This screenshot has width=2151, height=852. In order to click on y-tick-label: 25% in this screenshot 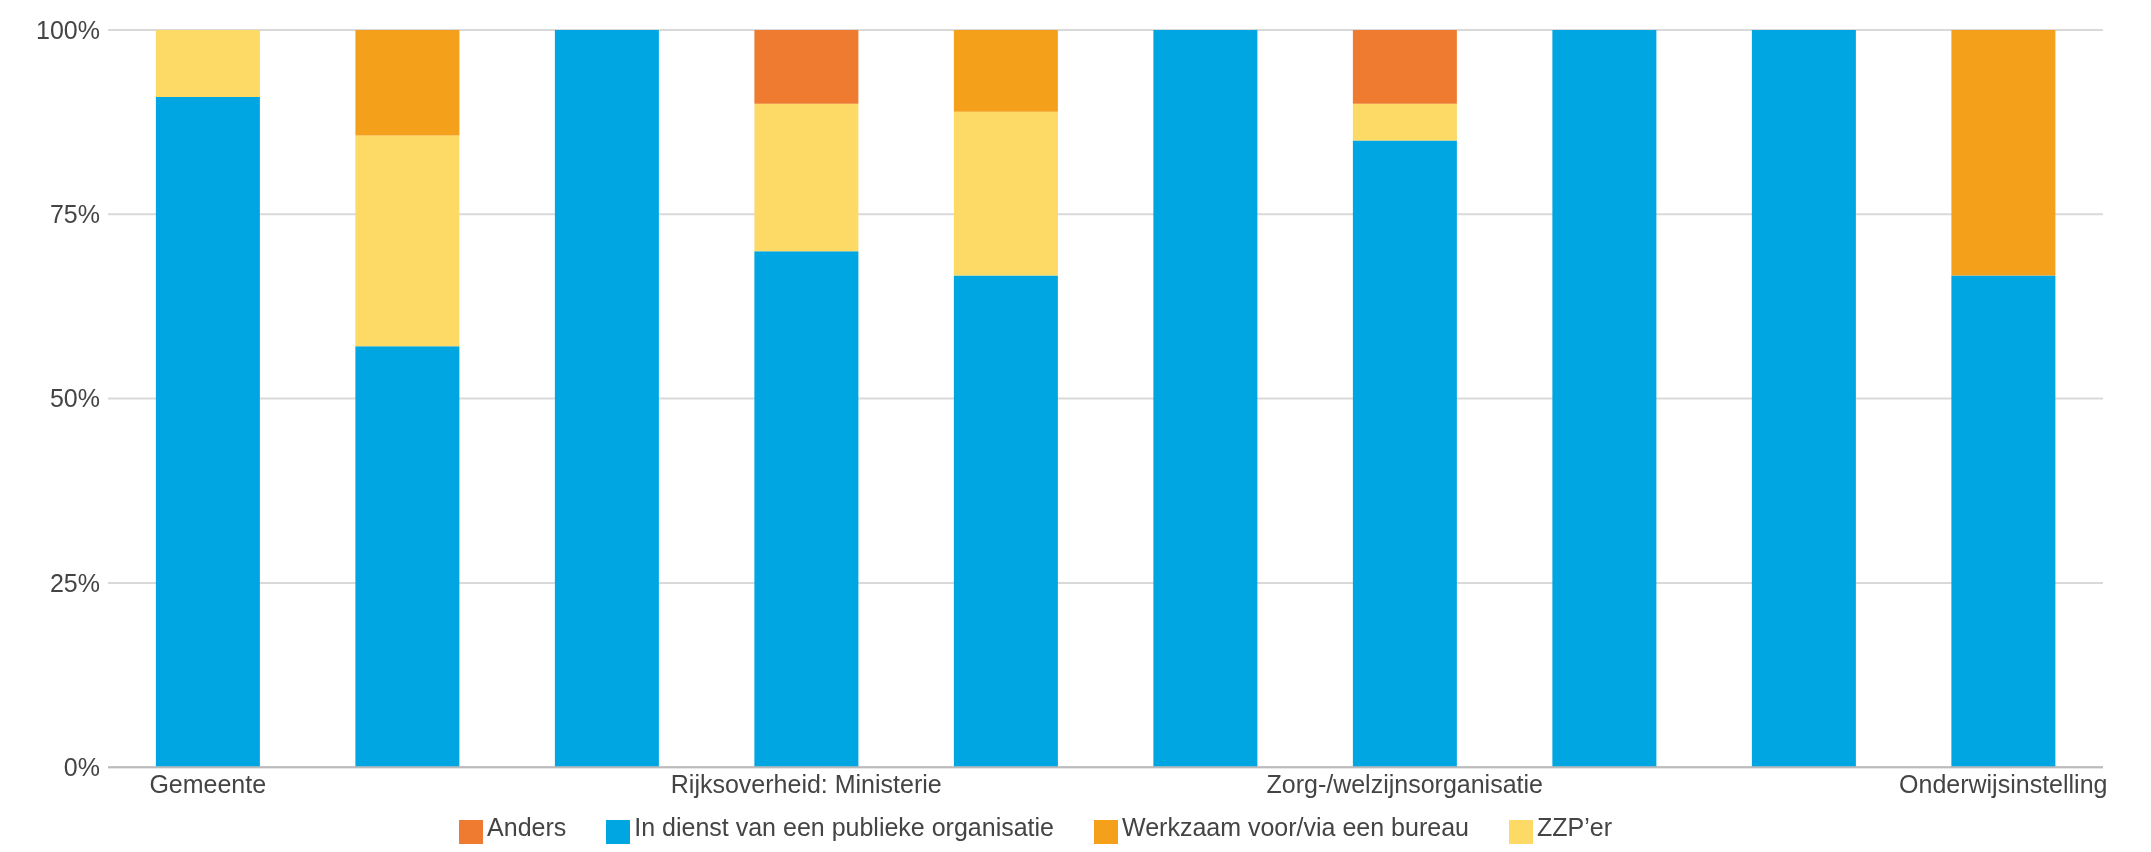, I will do `click(74, 582)`.